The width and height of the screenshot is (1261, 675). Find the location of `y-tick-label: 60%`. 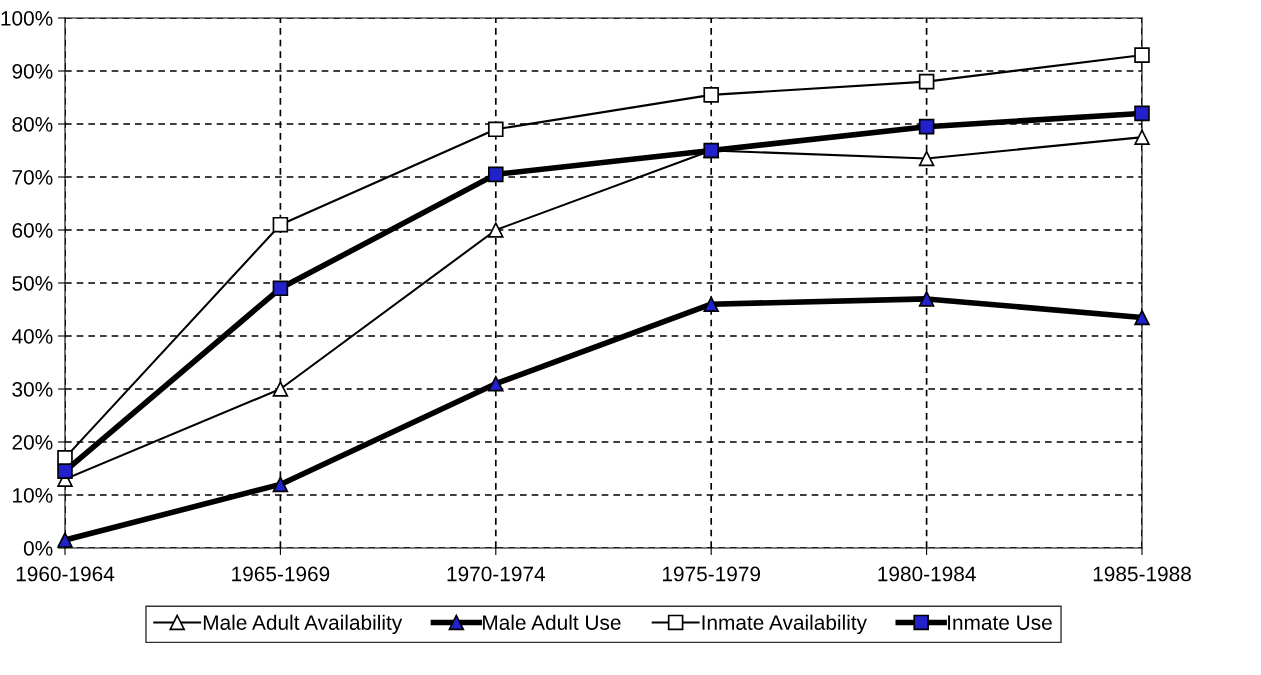

y-tick-label: 60% is located at coordinates (32, 230).